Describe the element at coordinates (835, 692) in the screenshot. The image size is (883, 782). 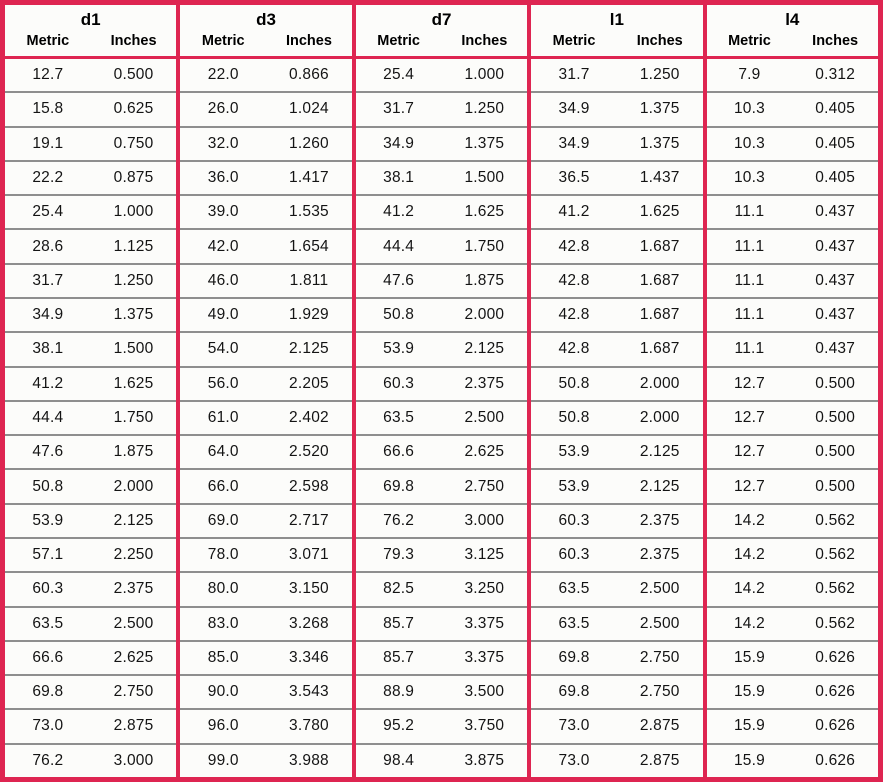
I see `inches-cell: 0.626` at that location.